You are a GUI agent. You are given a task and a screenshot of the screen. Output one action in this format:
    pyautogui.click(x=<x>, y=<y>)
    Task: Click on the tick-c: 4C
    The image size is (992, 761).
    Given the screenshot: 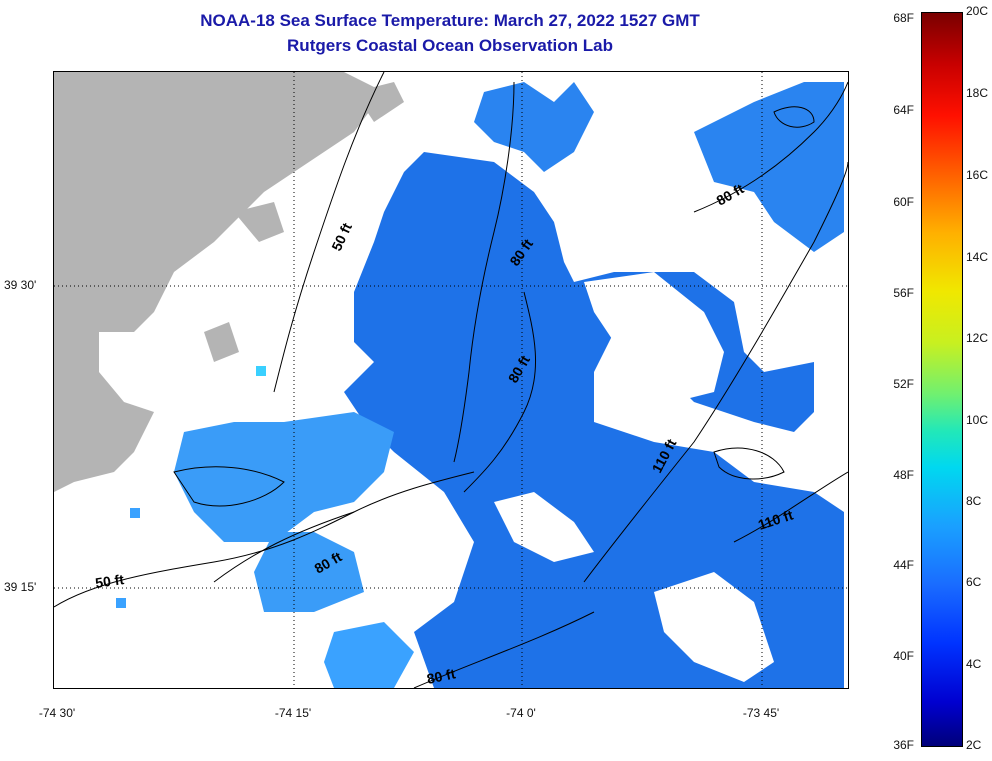 What is the action you would take?
    pyautogui.click(x=974, y=664)
    